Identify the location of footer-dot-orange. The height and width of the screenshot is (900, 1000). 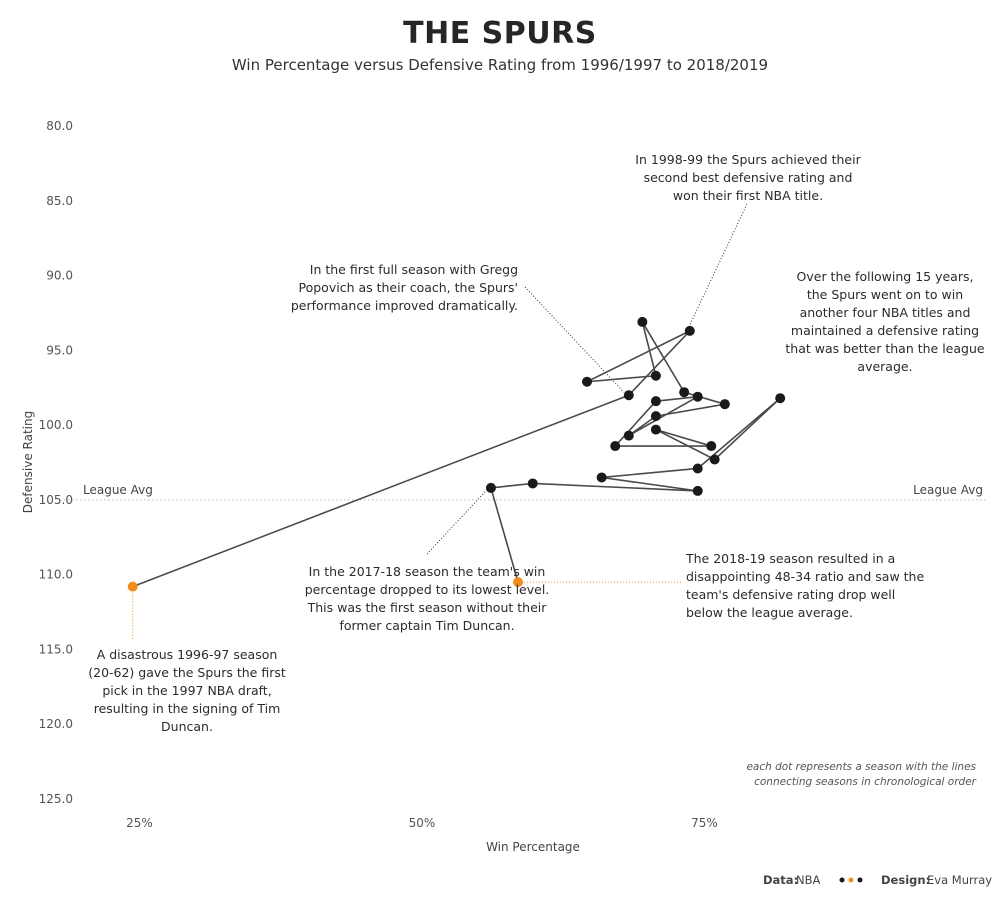
(851, 880).